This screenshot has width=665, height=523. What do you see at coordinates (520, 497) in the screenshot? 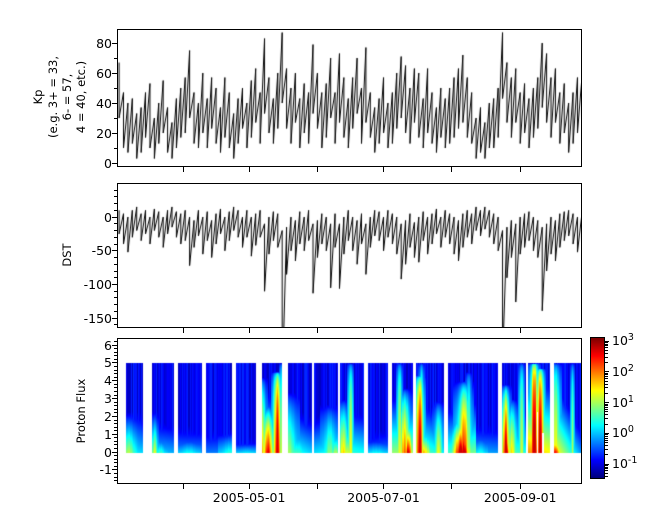
I see `x-tick-label: 2005-09-01` at bounding box center [520, 497].